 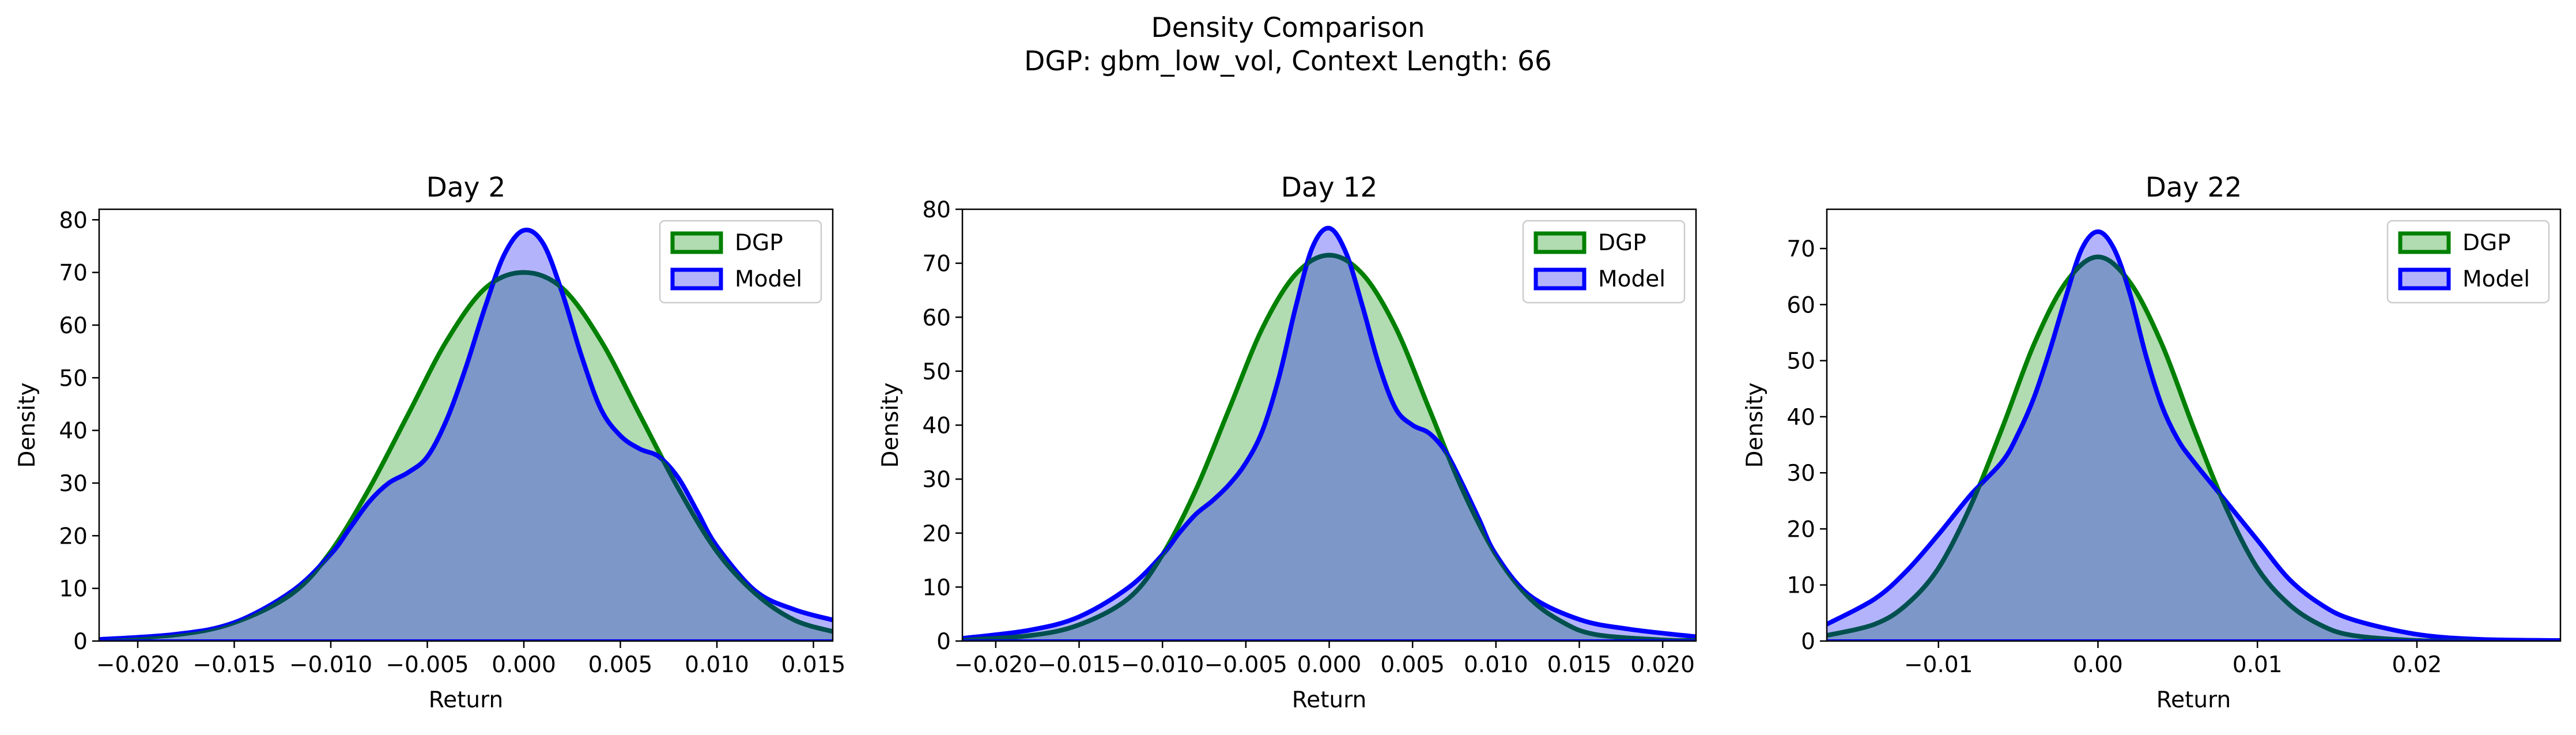 I want to click on x-tick-label: 0.00, so click(x=2098, y=665).